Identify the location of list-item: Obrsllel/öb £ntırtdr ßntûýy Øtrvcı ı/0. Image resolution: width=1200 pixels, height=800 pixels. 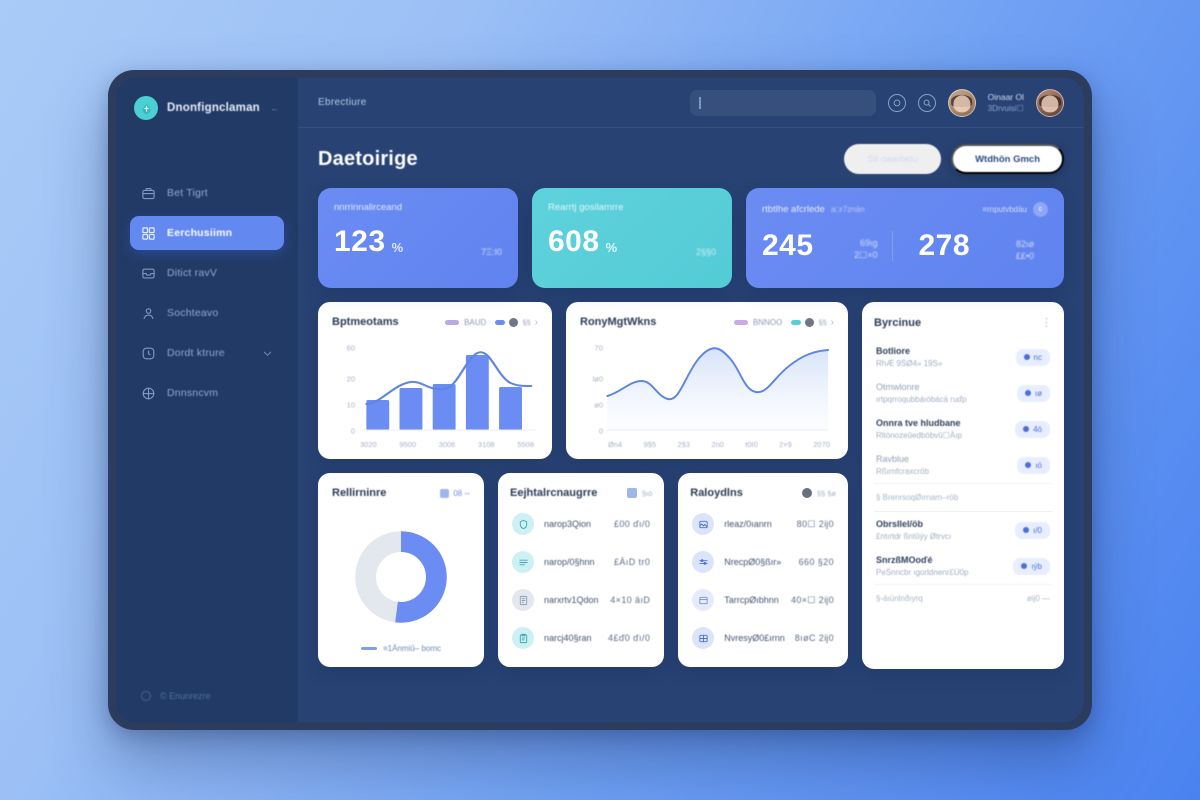
(963, 529).